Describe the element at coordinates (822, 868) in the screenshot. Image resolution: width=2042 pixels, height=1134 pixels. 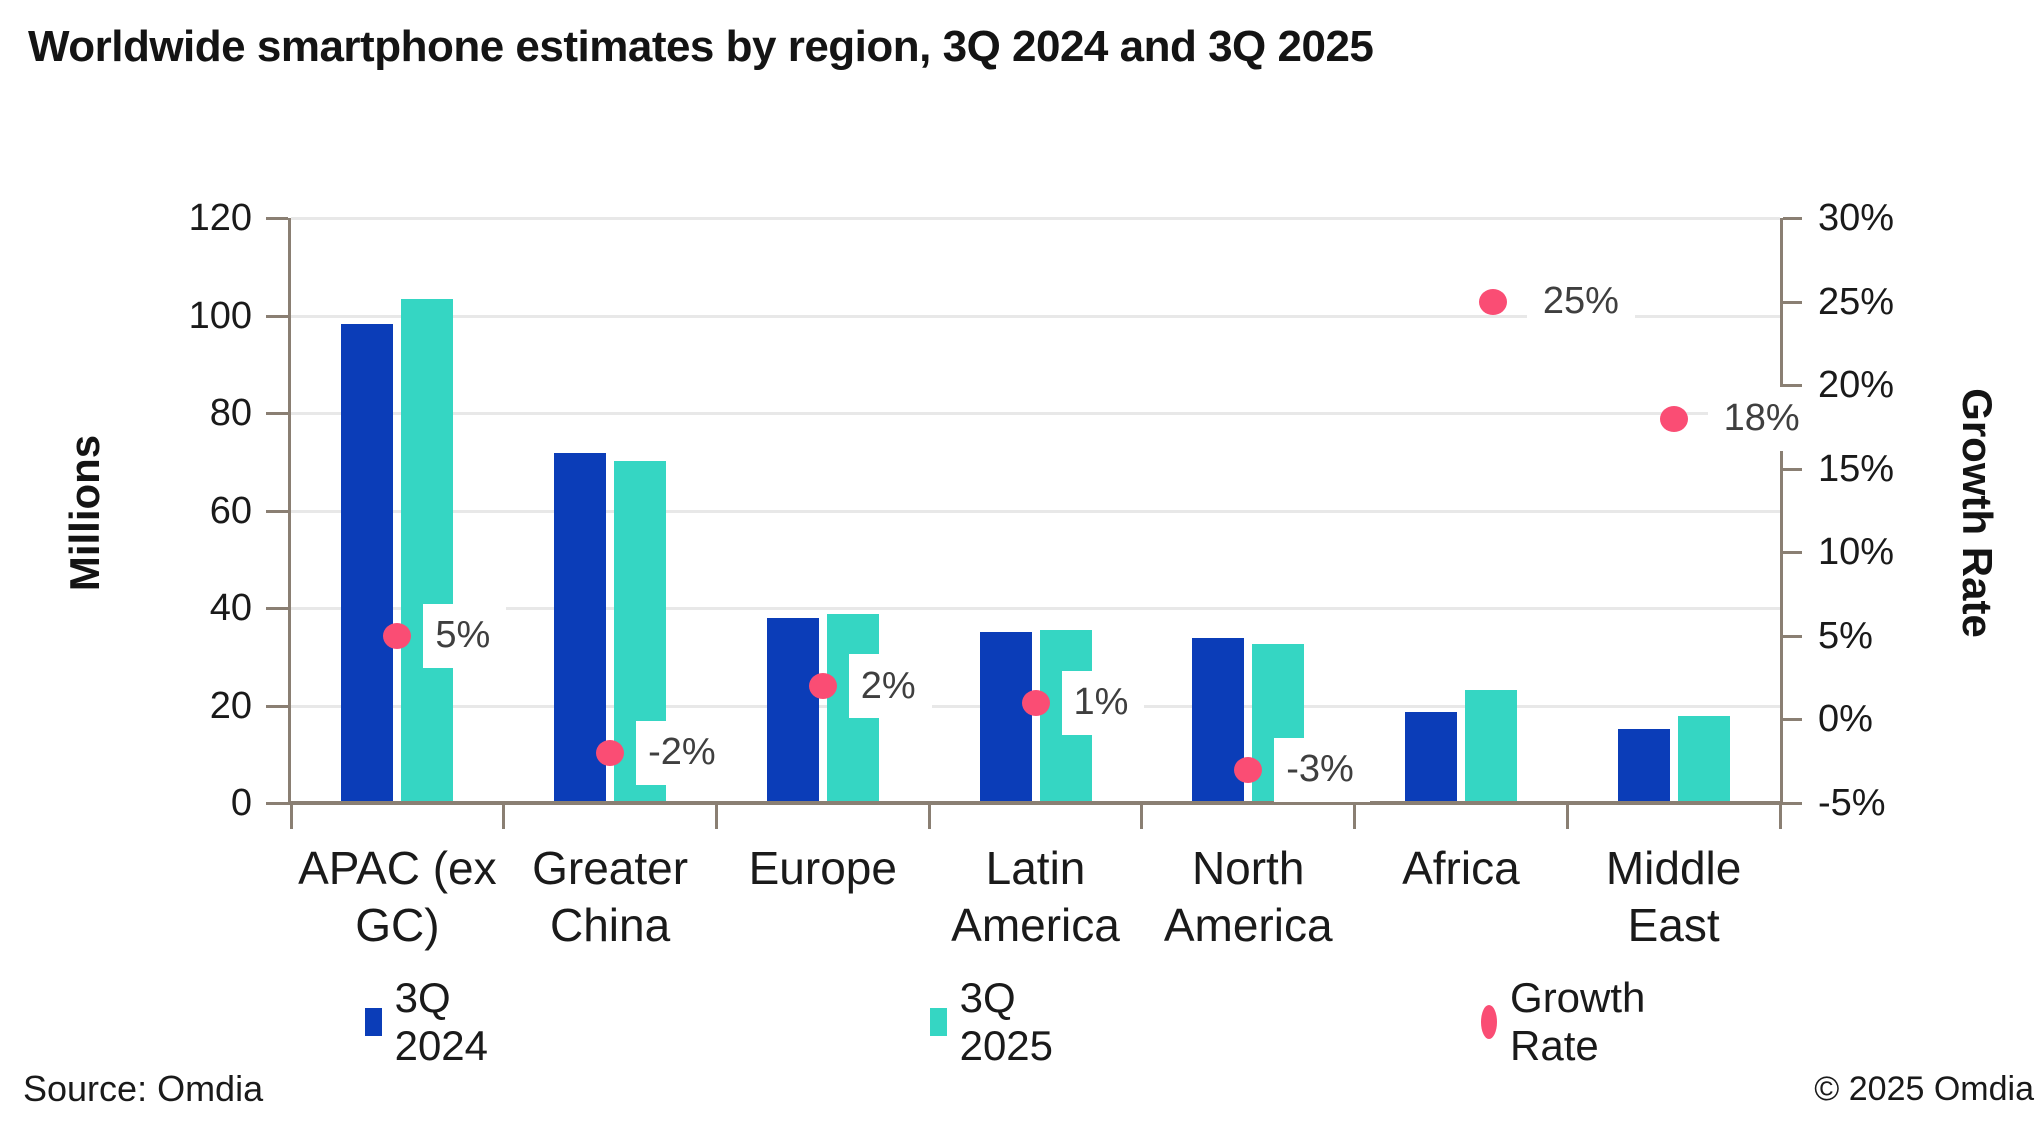
I see `x-axis-label-2: Europe` at that location.